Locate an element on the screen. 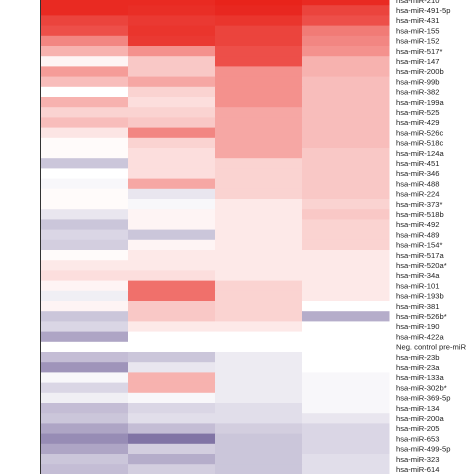  row-label: hsa-miR-23b is located at coordinates (417, 357).